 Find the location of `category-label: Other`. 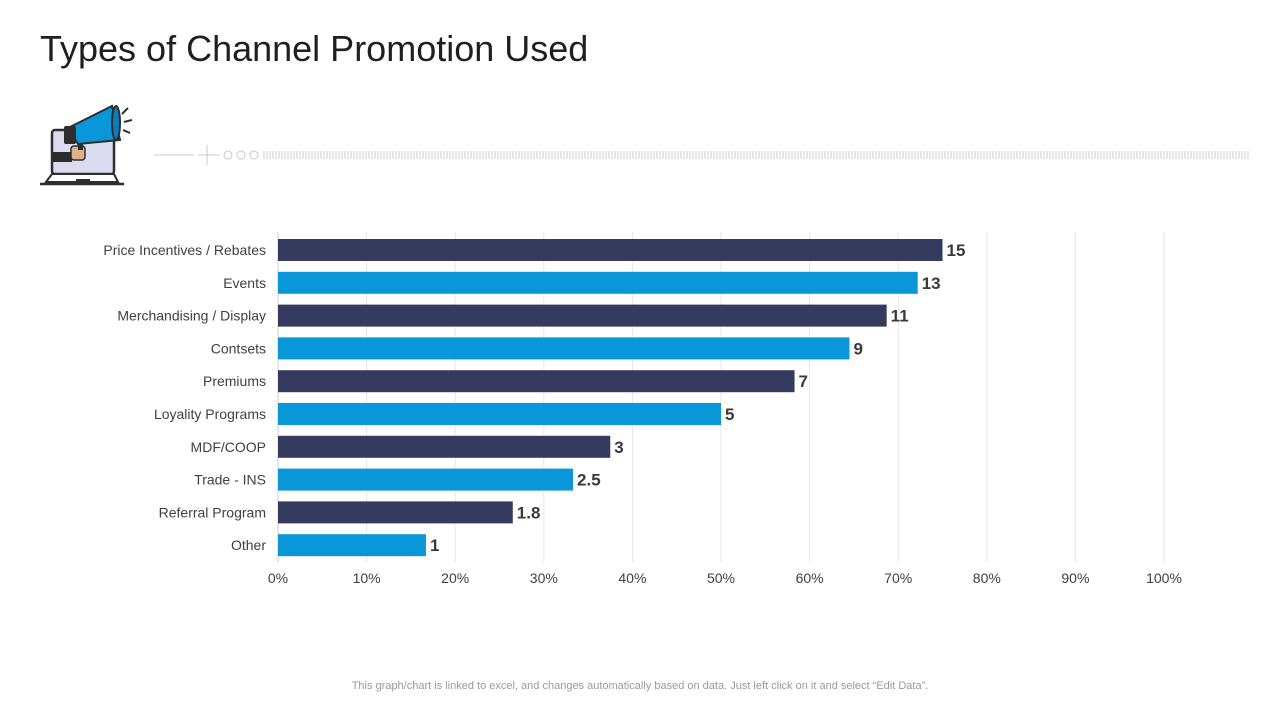

category-label: Other is located at coordinates (248, 545).